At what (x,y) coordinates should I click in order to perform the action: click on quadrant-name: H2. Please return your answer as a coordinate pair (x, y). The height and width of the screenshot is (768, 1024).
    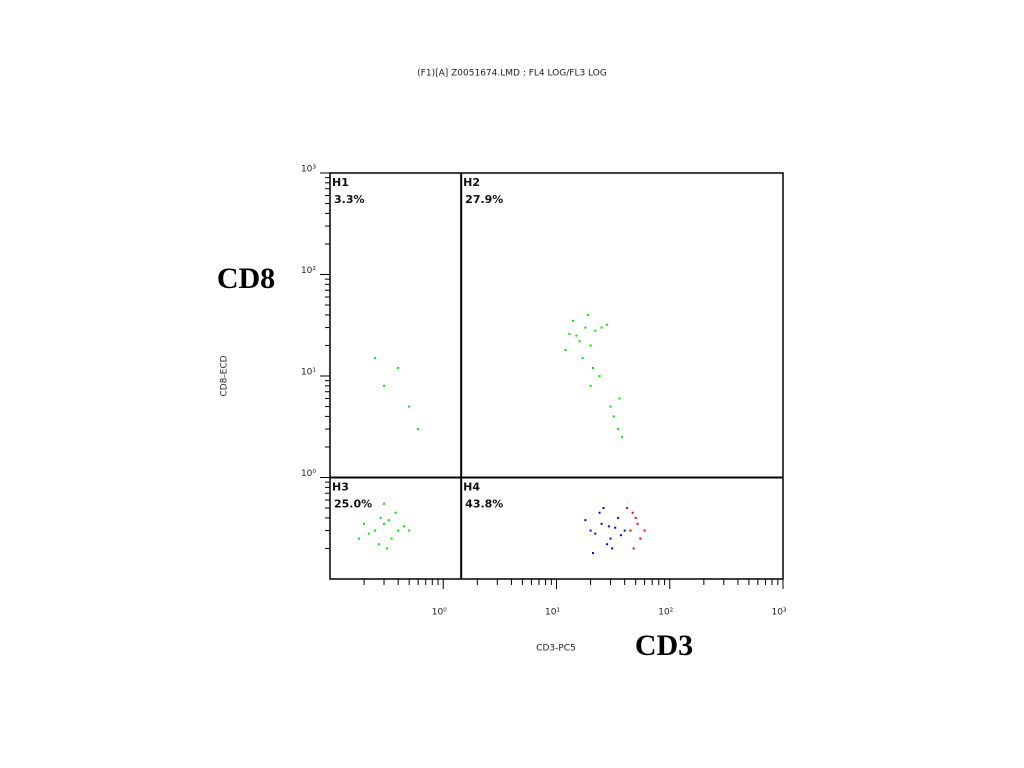
    Looking at the image, I should click on (471, 182).